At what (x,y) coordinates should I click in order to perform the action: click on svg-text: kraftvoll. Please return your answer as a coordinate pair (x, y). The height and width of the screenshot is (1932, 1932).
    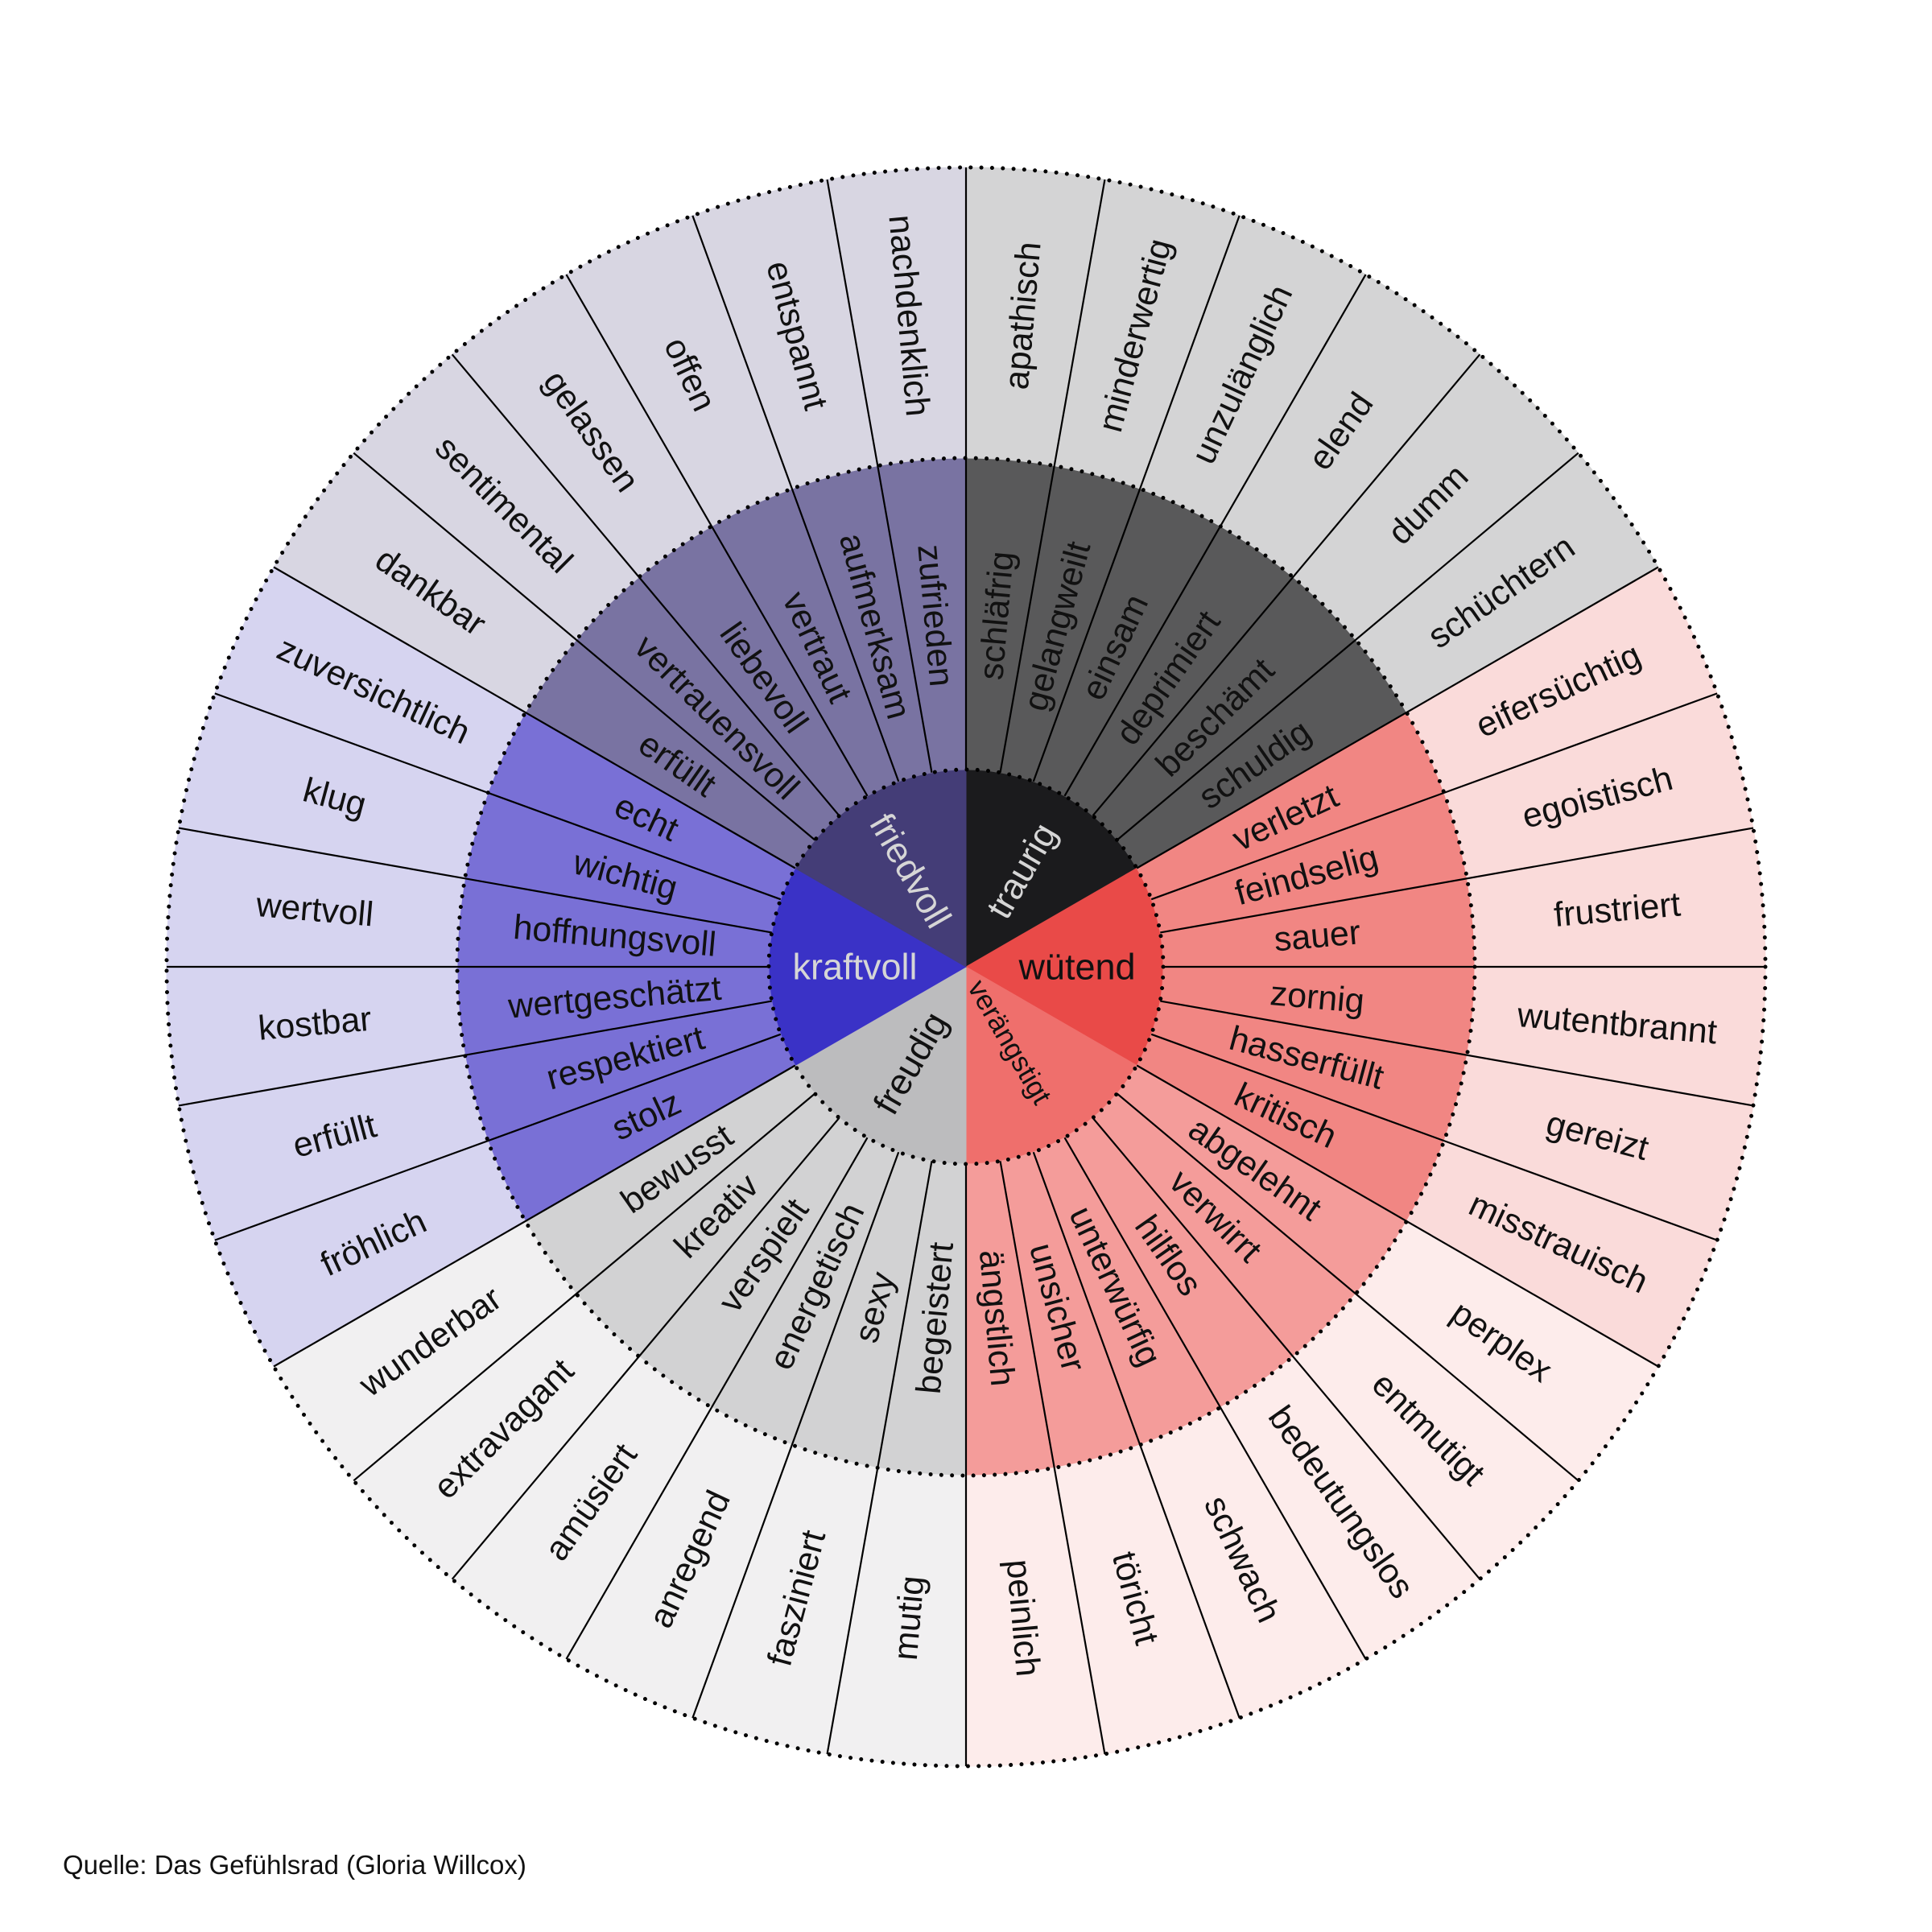
    Looking at the image, I should click on (854, 967).